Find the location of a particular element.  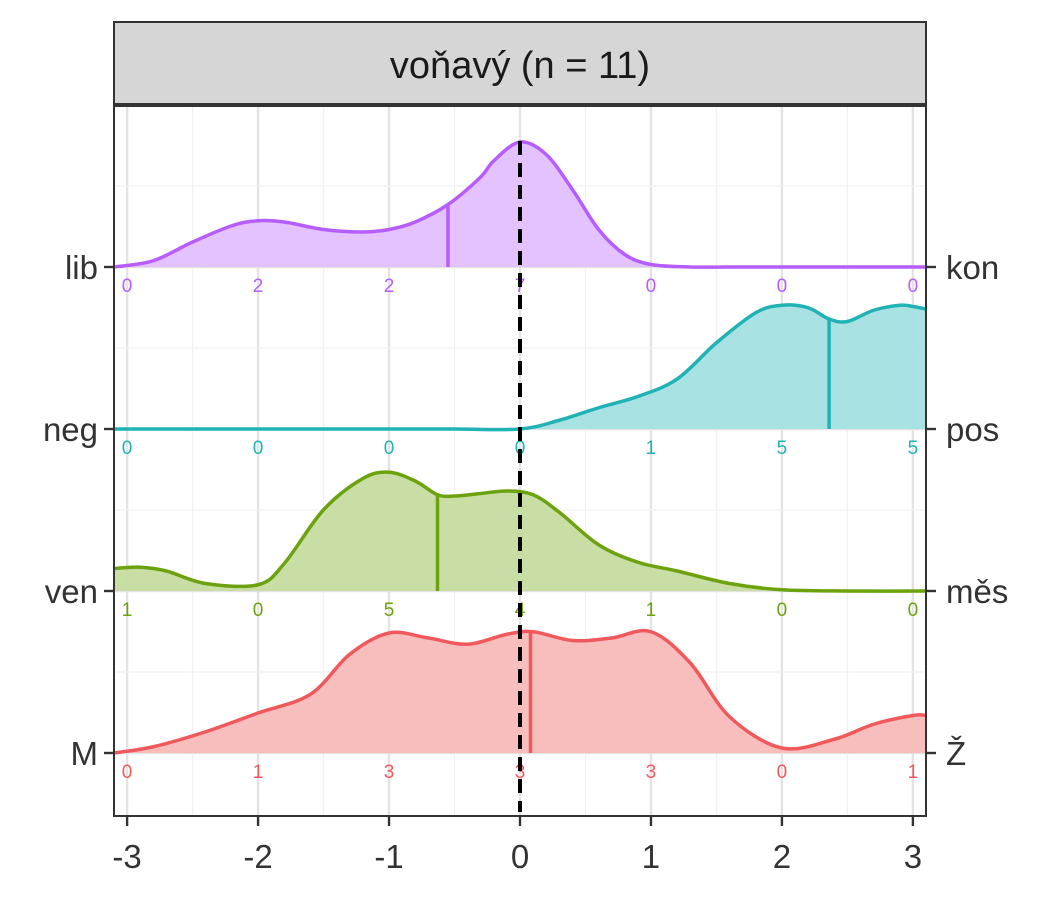

right-axis-label: pos is located at coordinates (972, 429).